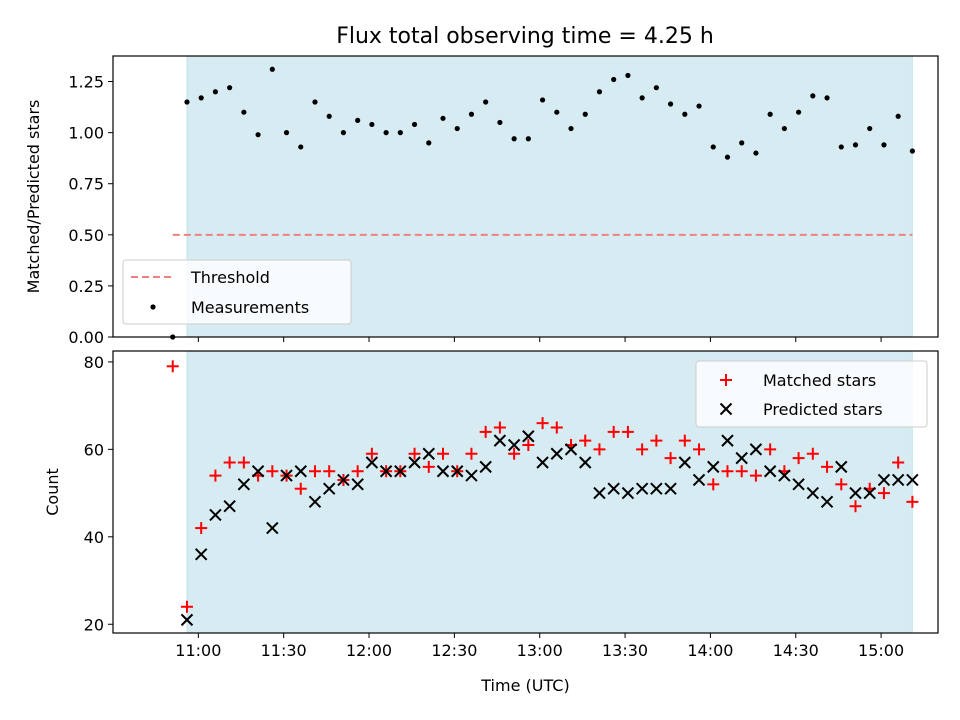 This screenshot has height=720, width=960. What do you see at coordinates (524, 685) in the screenshot?
I see `x-axis-label: Time (UTC)` at bounding box center [524, 685].